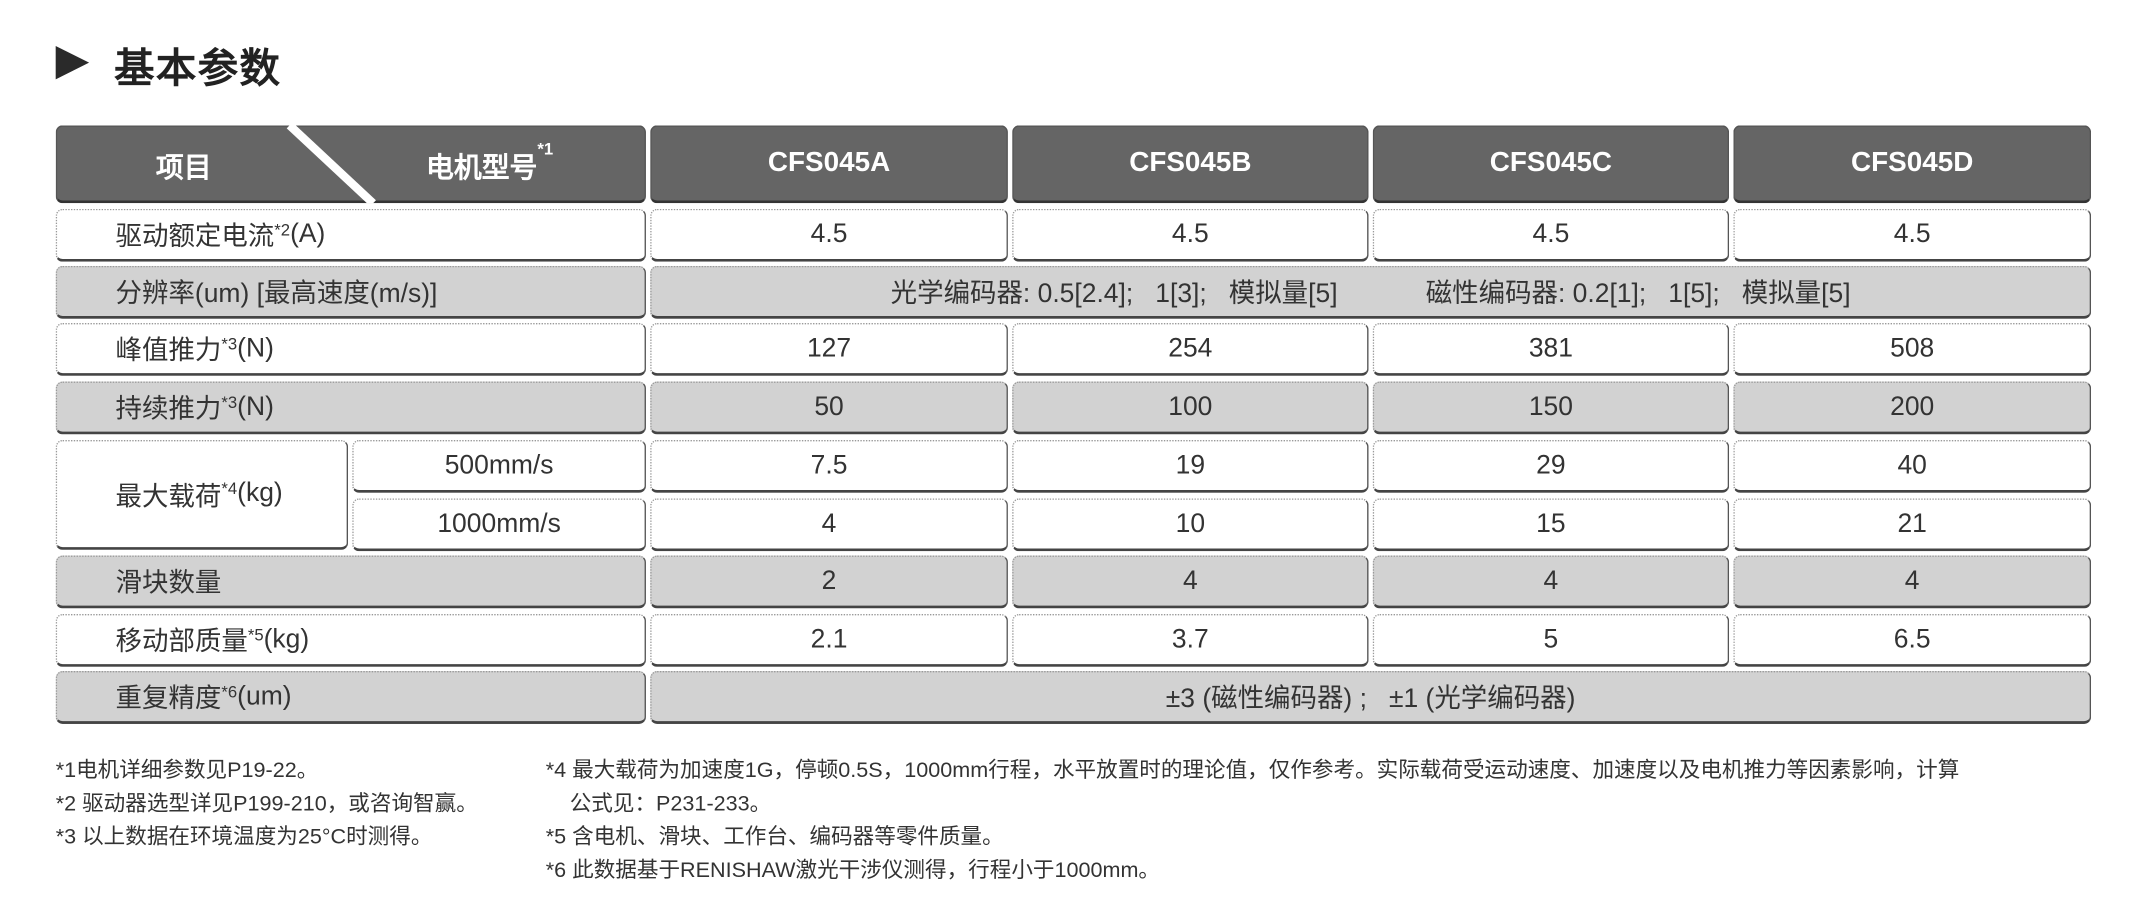 The image size is (2151, 909). Describe the element at coordinates (1190, 466) in the screenshot. I see `value-cell: 19` at that location.